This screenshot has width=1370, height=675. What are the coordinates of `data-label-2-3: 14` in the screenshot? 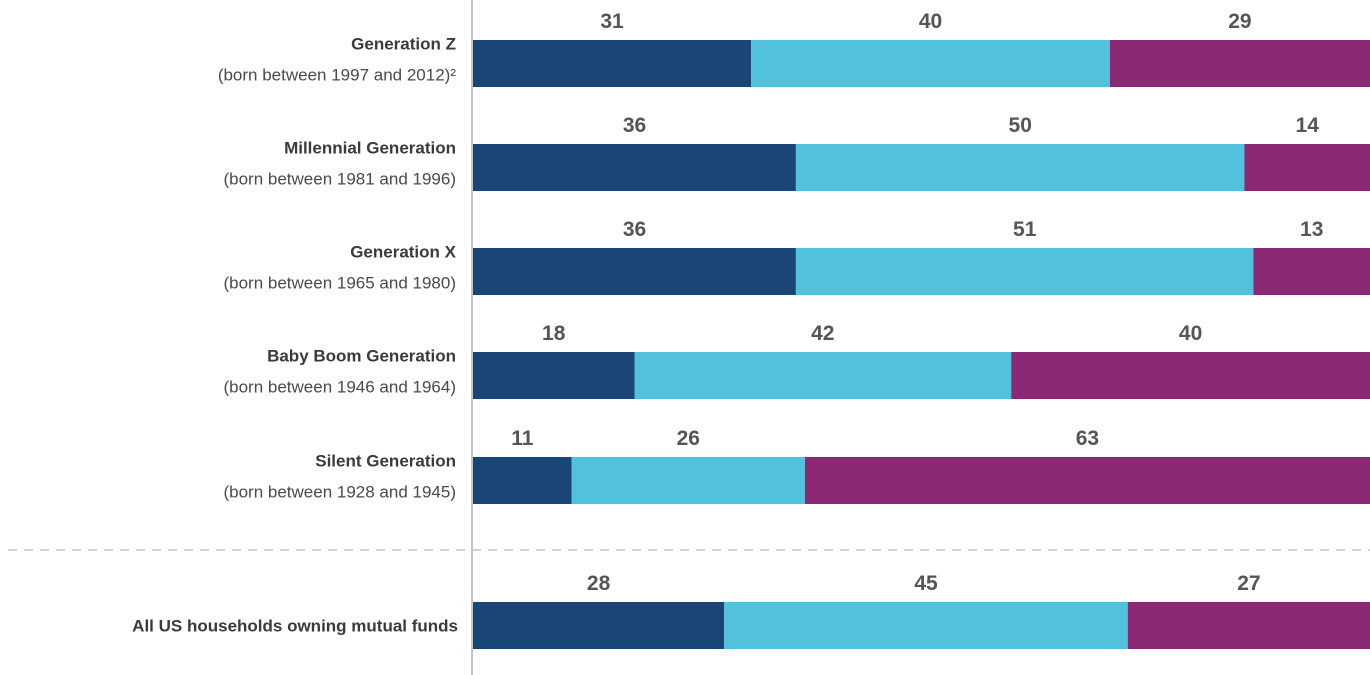 It's located at (1308, 125).